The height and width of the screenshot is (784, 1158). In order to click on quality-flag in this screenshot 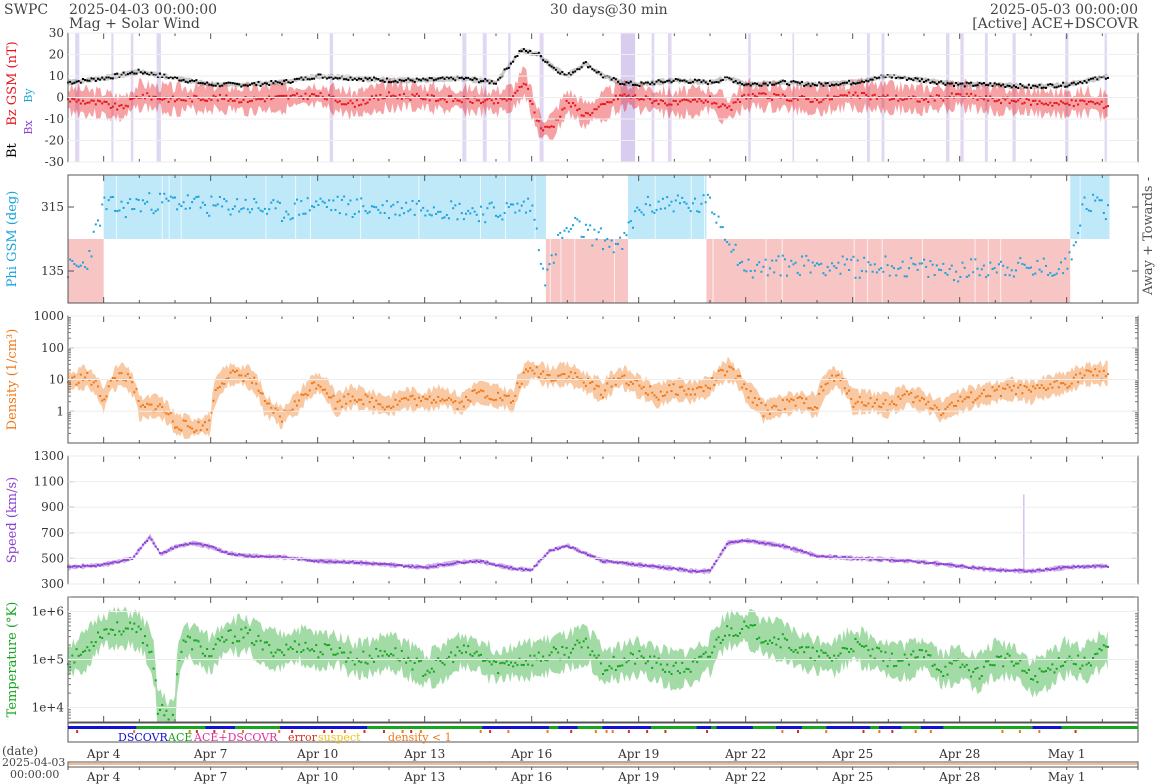, I will do `click(826, 731)`.